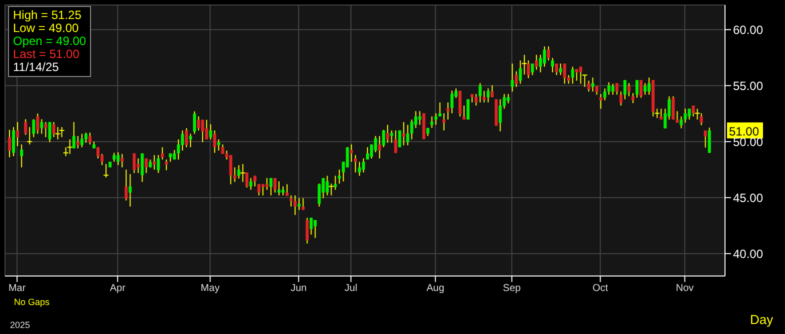  Describe the element at coordinates (298, 288) in the screenshot. I see `x-tick-label: Jun` at that location.